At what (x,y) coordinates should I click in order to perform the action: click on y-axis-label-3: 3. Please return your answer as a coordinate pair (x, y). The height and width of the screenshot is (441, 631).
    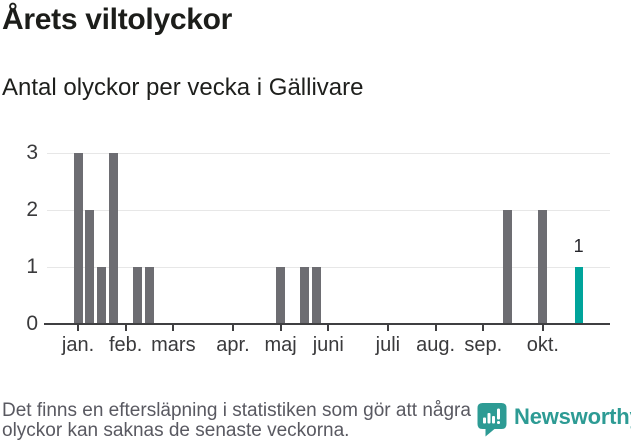
    Looking at the image, I should click on (32, 152).